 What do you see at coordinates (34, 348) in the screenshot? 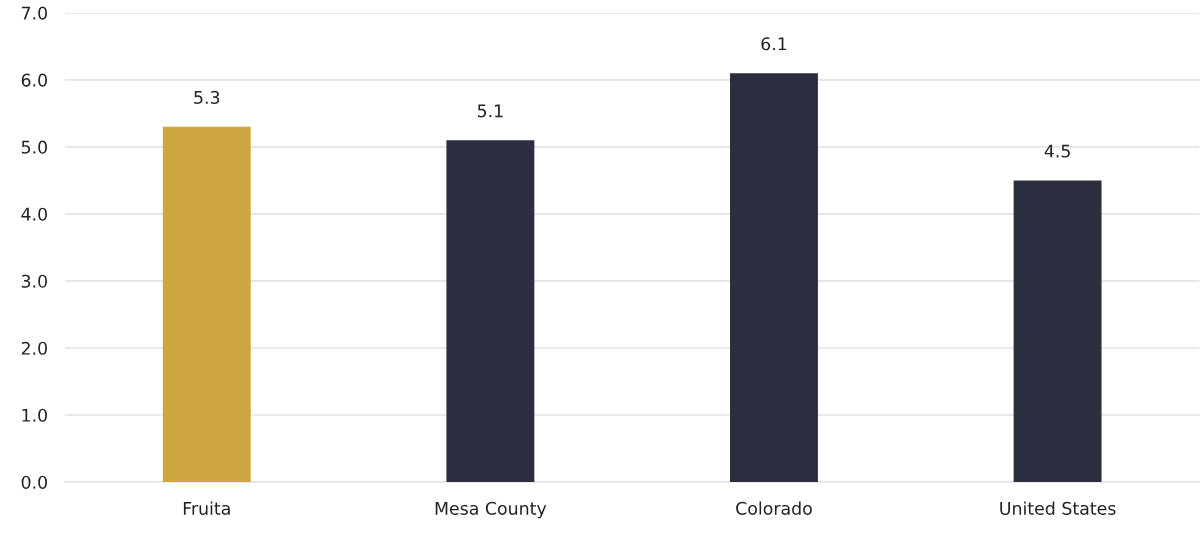
I see `y-tick-label: 2.0` at bounding box center [34, 348].